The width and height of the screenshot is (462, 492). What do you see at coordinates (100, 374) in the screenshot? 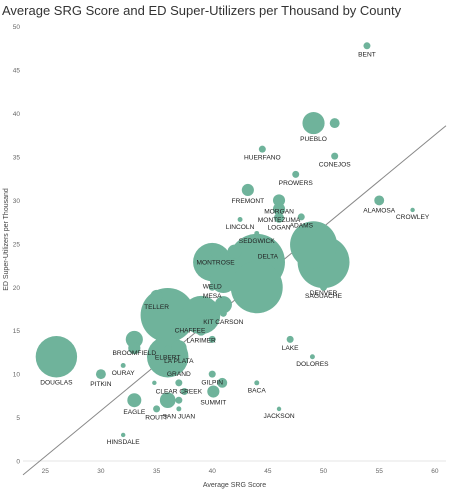
I see `bubble-pitkin` at bounding box center [100, 374].